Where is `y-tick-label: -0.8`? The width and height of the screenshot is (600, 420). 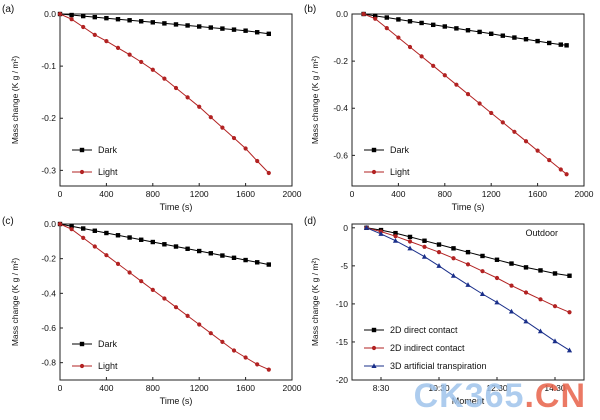
y-tick-label: -0.8 is located at coordinates (48, 363).